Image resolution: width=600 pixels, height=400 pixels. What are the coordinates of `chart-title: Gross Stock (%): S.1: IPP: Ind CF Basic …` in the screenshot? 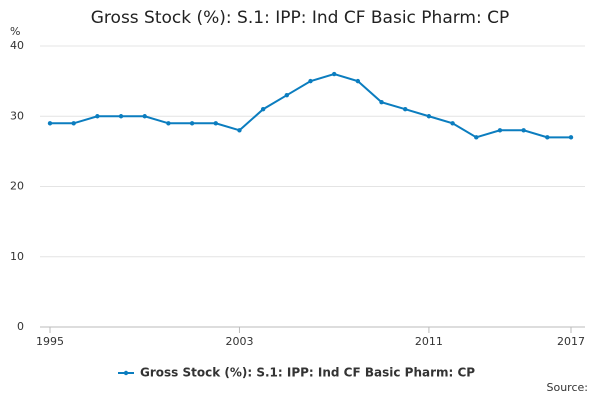 It's located at (300, 18).